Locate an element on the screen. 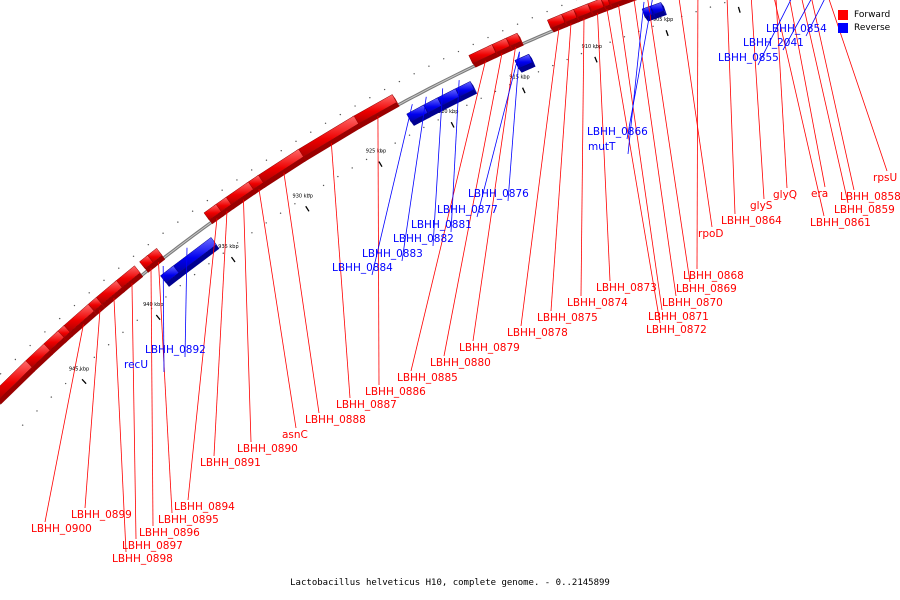 The width and height of the screenshot is (900, 600). tick-mark is located at coordinates (233, 259).